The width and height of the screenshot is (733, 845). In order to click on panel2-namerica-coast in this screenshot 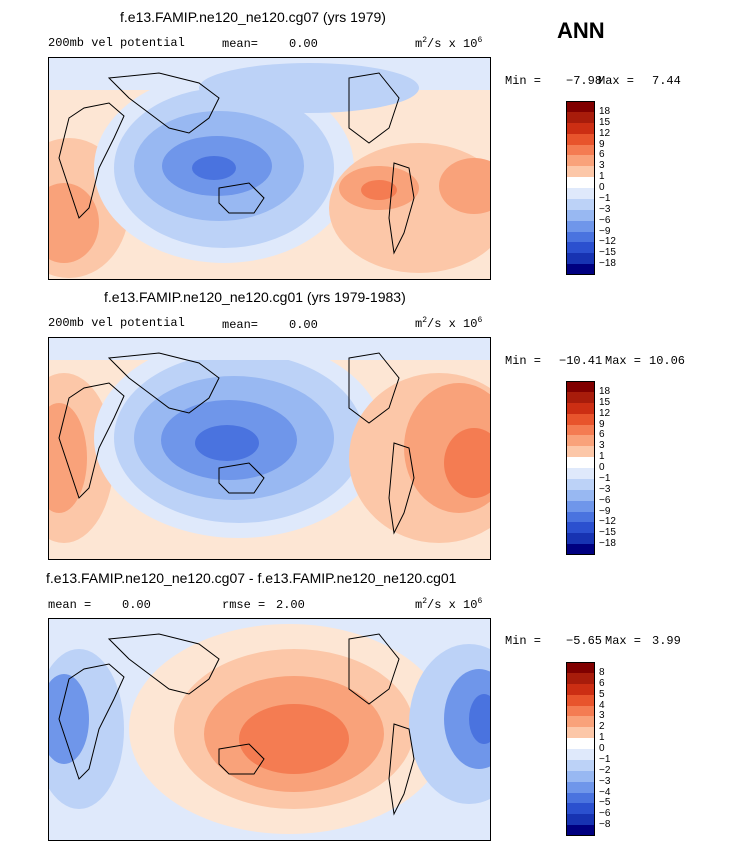, I will do `click(374, 388)`.